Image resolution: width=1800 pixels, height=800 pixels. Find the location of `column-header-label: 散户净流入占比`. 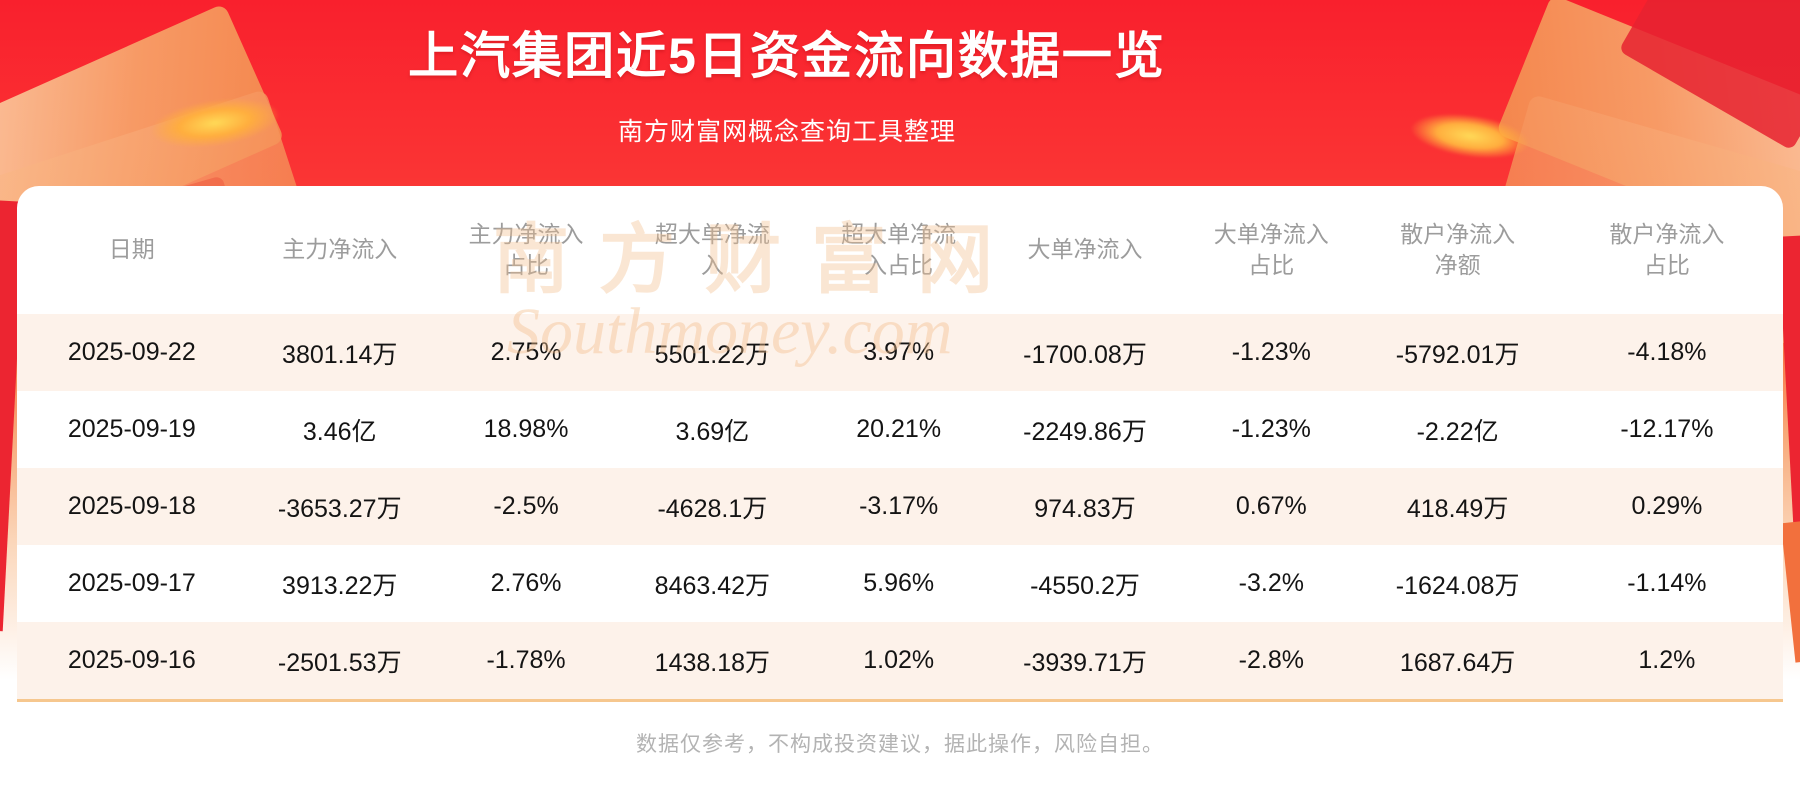

column-header-label: 散户净流入占比 is located at coordinates (1667, 249).